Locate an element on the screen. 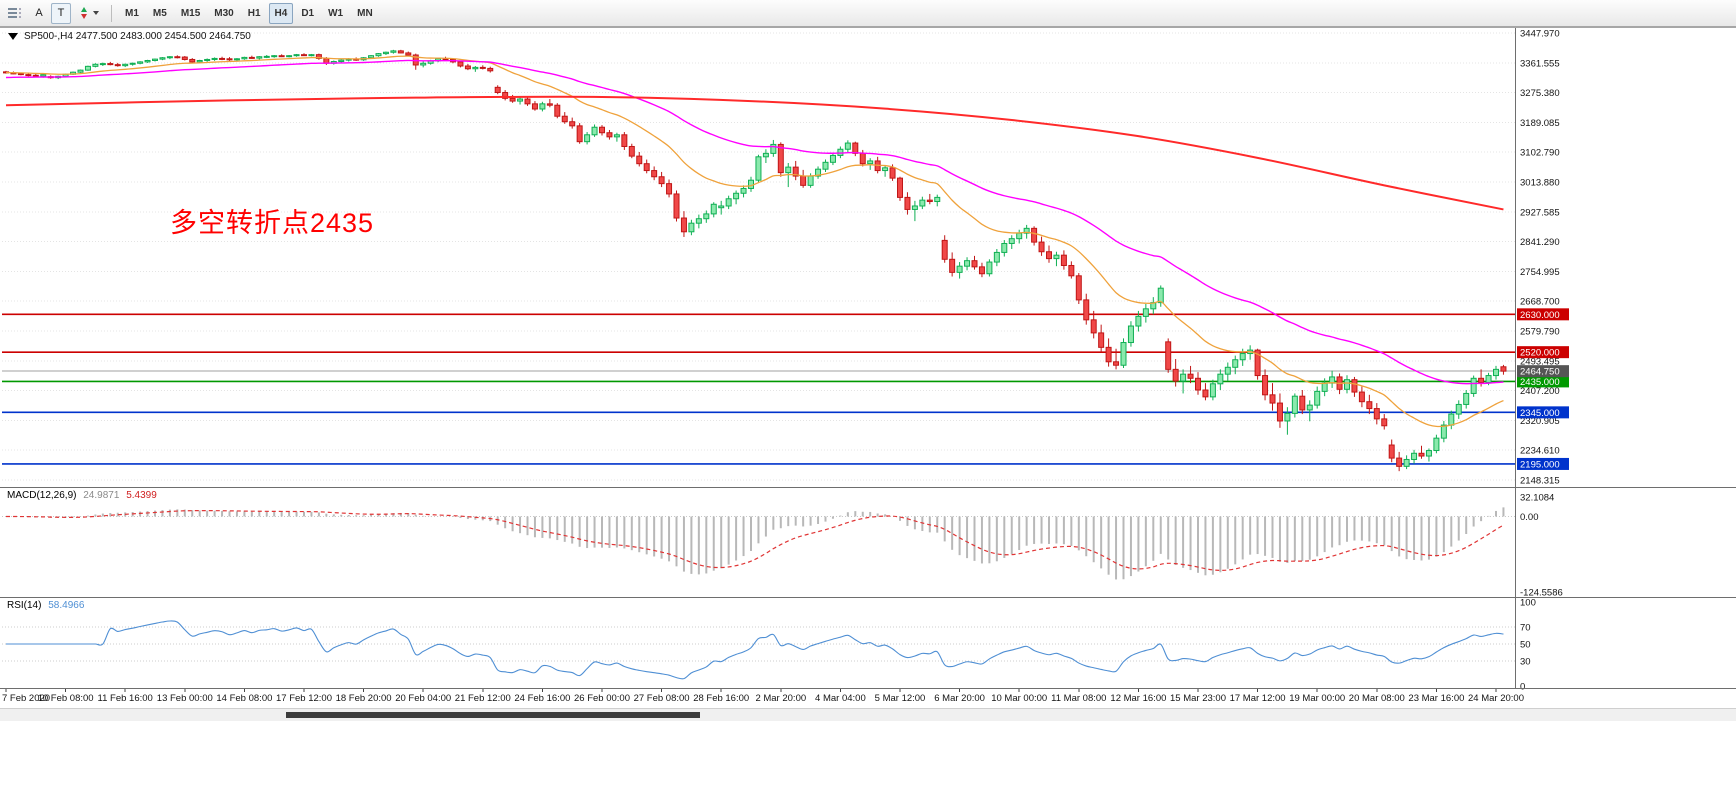 The height and width of the screenshot is (793, 1736). dropdown-caret-icon is located at coordinates (96, 13).